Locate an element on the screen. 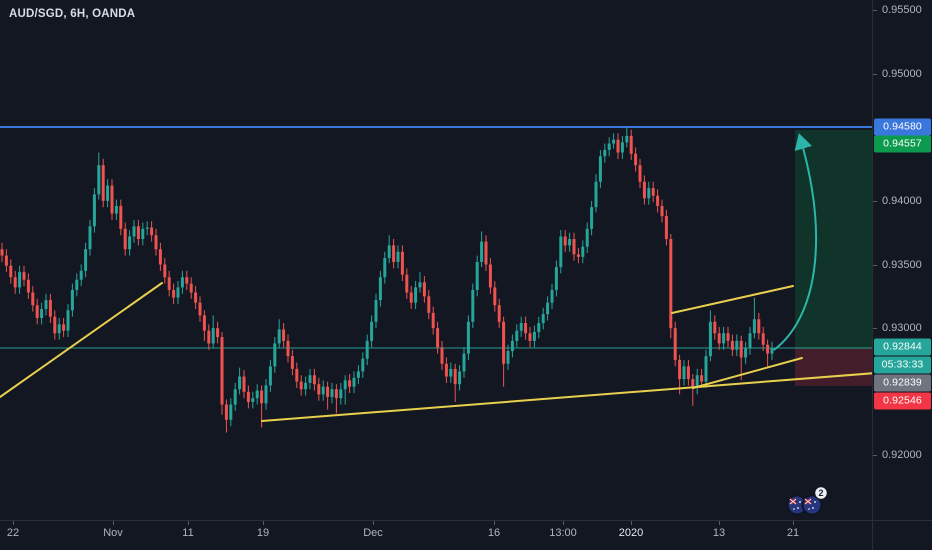  ideas-count-badge: 2 is located at coordinates (821, 493).